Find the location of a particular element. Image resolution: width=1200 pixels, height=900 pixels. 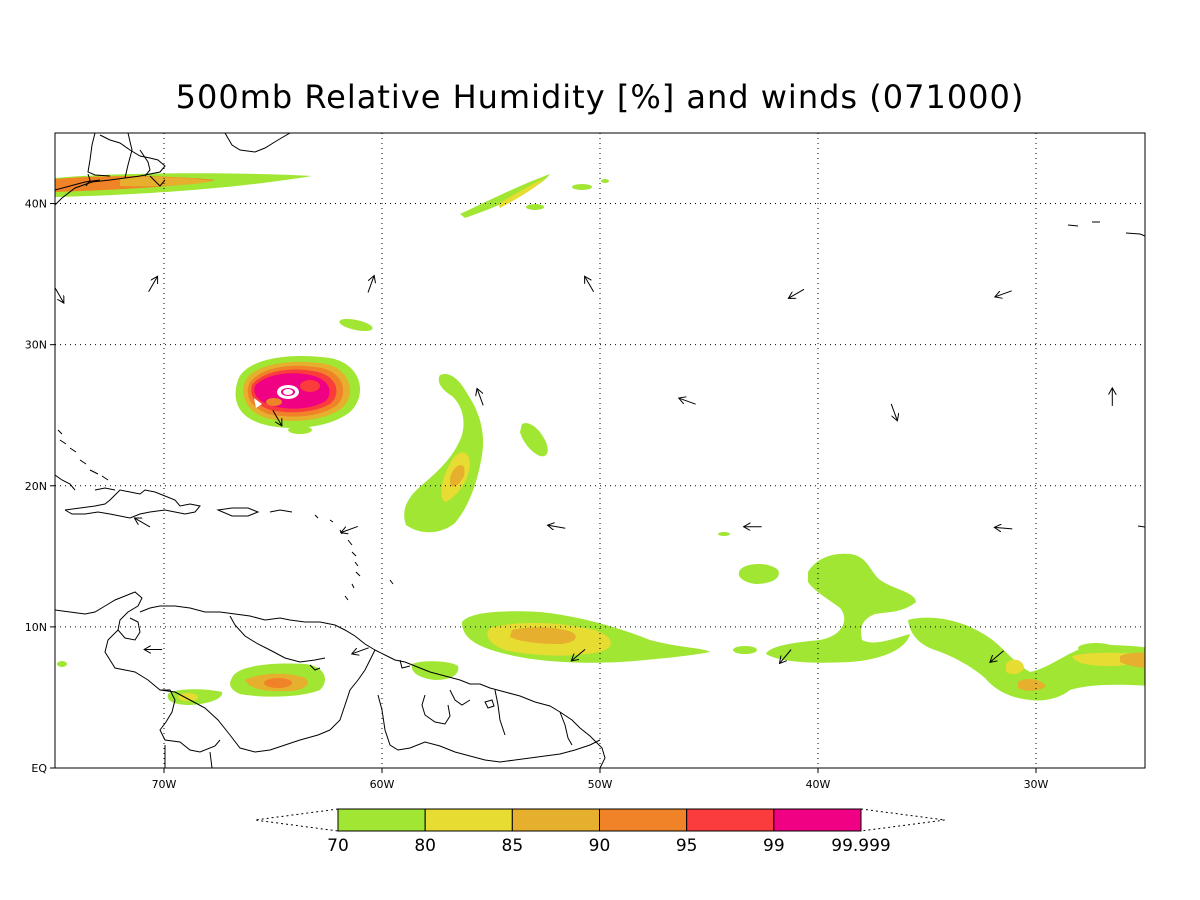

latitude-ticks: 40N 30N 20N 10N EQ is located at coordinates (40, 486).